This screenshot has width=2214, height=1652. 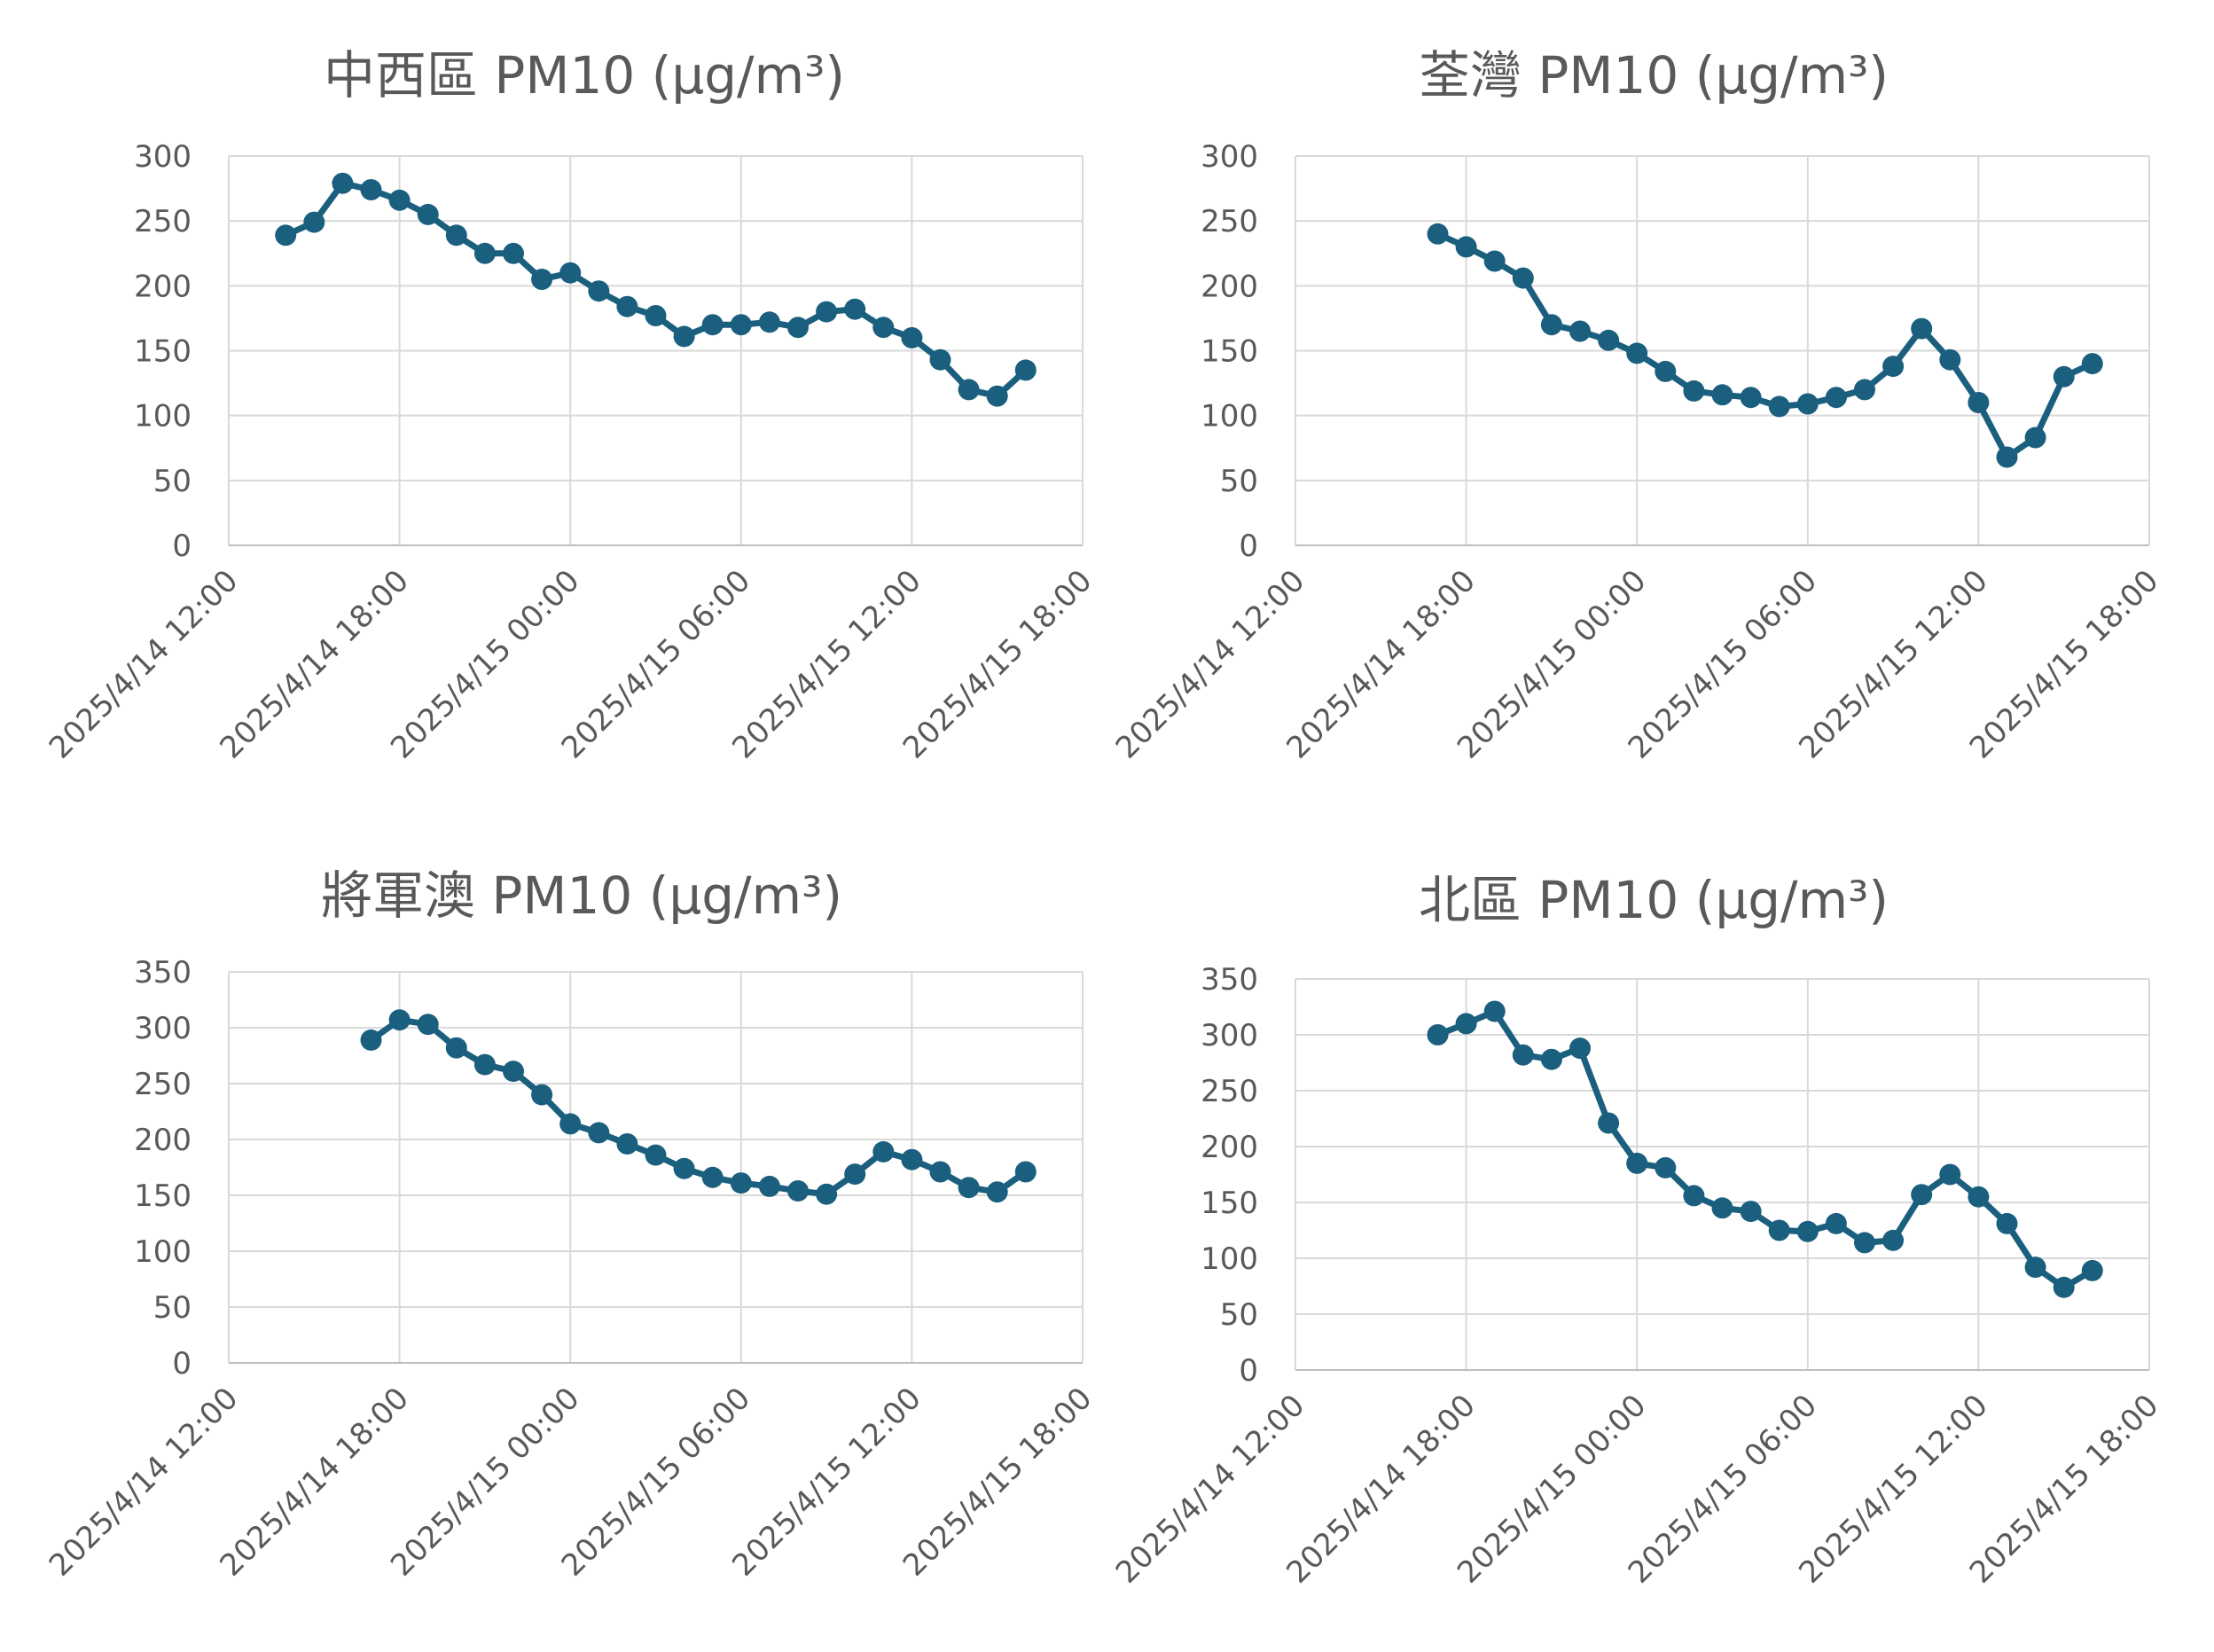 I want to click on x-tick-label: 2025/4/14 12:00, so click(x=1210, y=1489).